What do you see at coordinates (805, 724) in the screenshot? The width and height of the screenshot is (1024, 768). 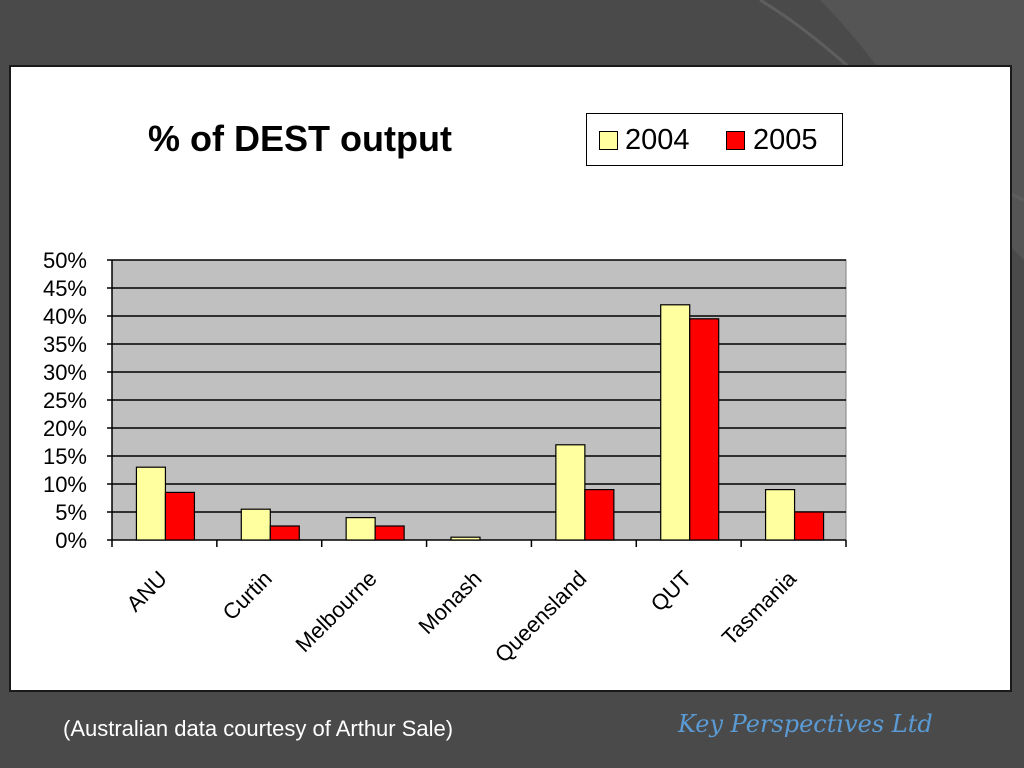 I see `brand-logo-text: Key Perspectives Ltd` at bounding box center [805, 724].